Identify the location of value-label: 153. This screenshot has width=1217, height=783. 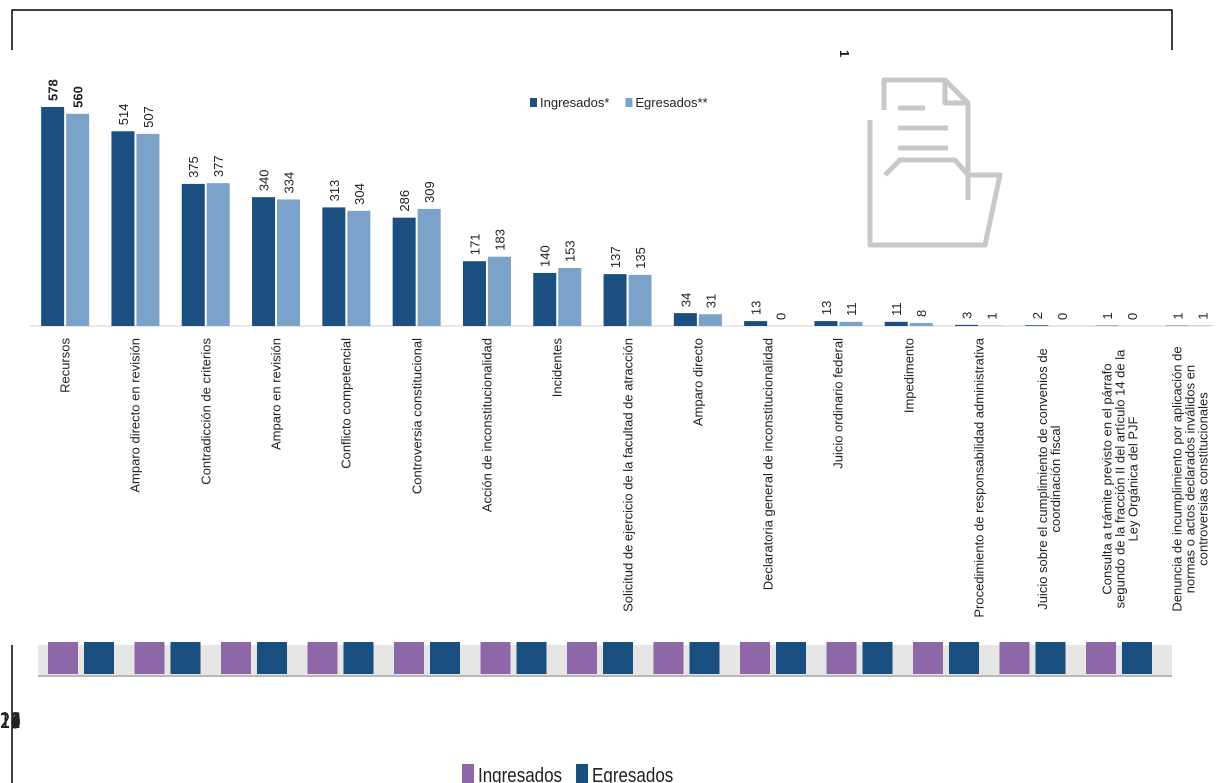
(570, 251).